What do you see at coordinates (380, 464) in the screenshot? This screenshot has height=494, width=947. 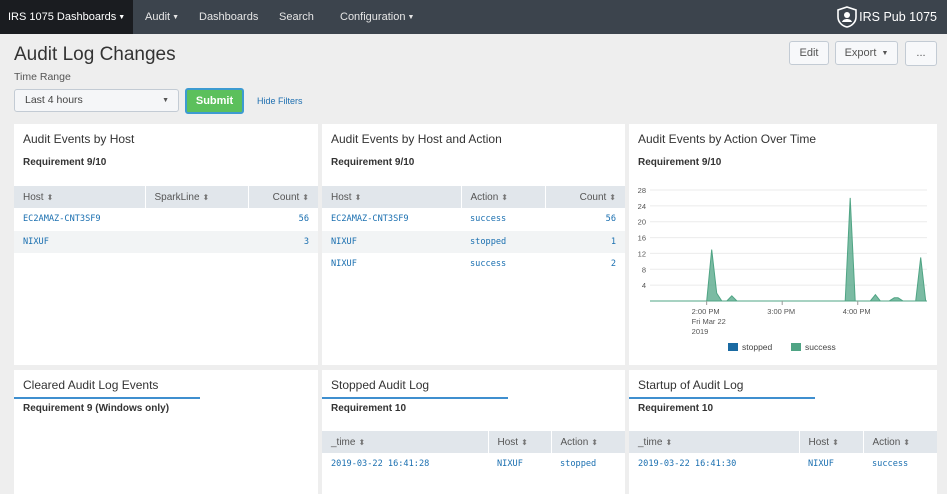 I see `cell-time: 2019-03-22 16:41:28` at bounding box center [380, 464].